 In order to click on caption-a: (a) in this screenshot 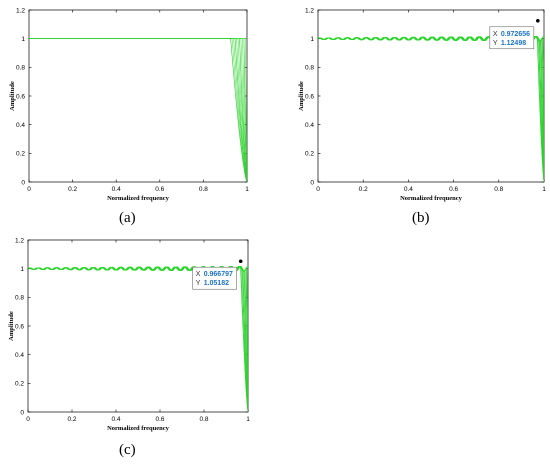, I will do `click(127, 218)`.